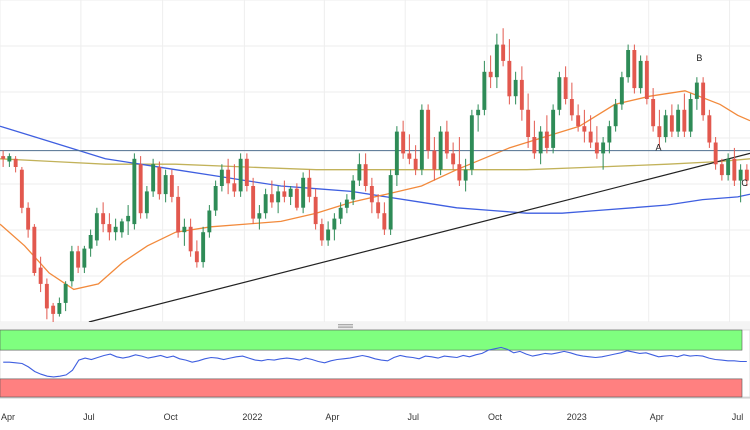 This screenshot has width=750, height=430. I want to click on x-tick-label: Apr, so click(332, 417).